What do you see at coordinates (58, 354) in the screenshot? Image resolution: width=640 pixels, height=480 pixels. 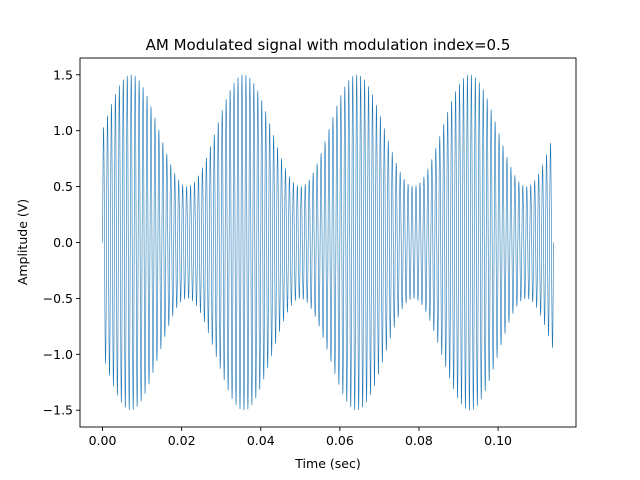 I see `y-tick-label: −1.0` at bounding box center [58, 354].